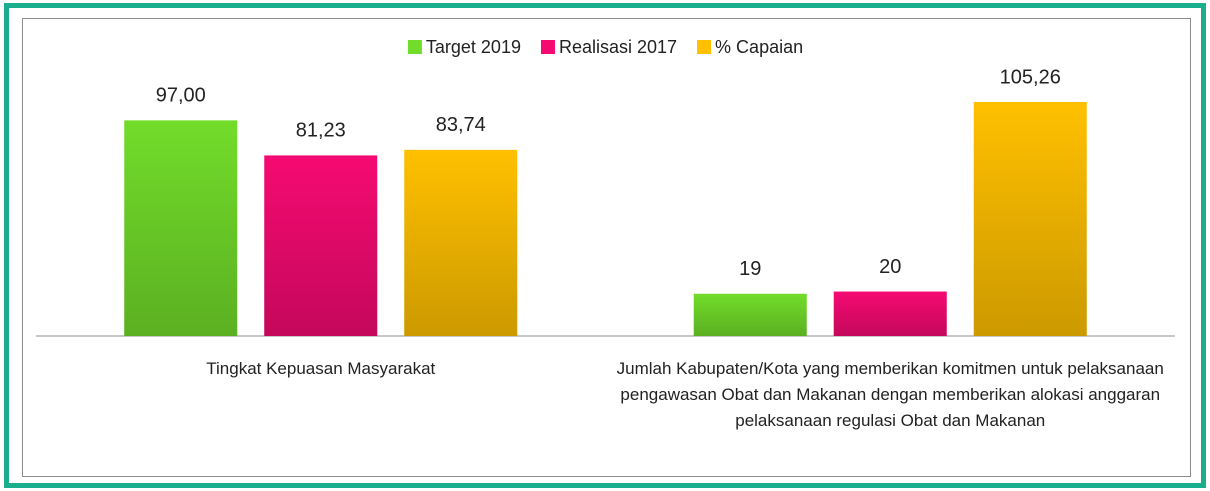 The height and width of the screenshot is (491, 1210). Describe the element at coordinates (618, 47) in the screenshot. I see `legend-label: Realisasi 2017` at that location.